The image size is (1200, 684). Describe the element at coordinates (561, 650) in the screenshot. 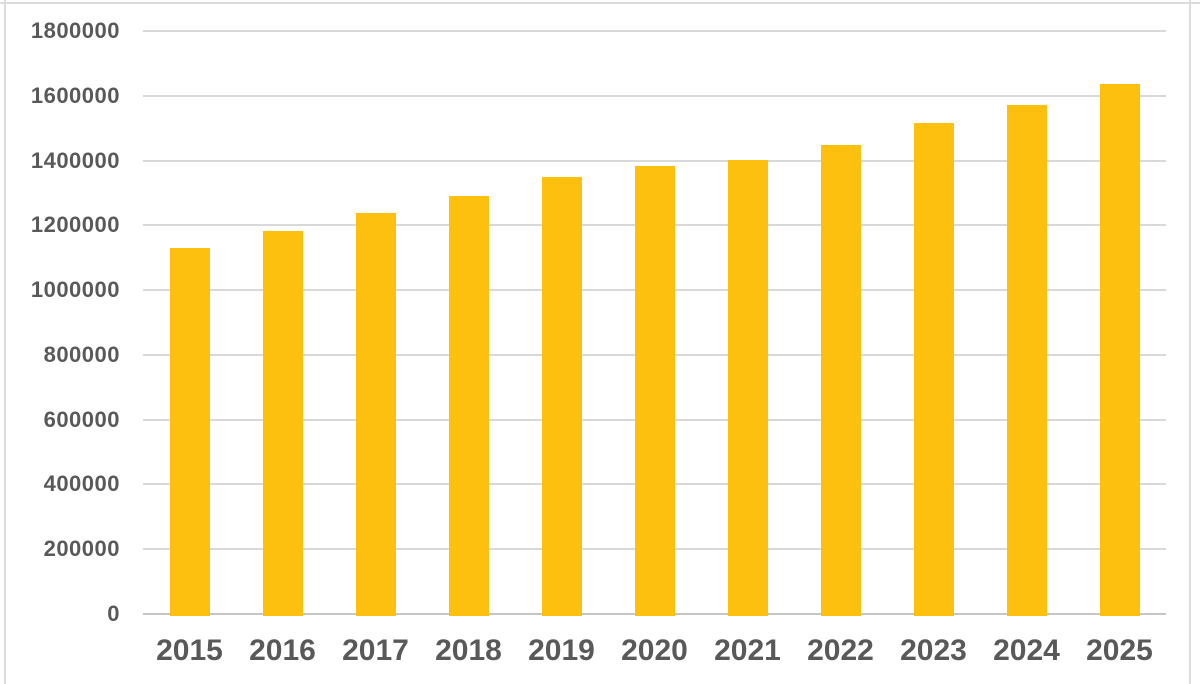

I see `x-tick-label-2019: 2019` at that location.